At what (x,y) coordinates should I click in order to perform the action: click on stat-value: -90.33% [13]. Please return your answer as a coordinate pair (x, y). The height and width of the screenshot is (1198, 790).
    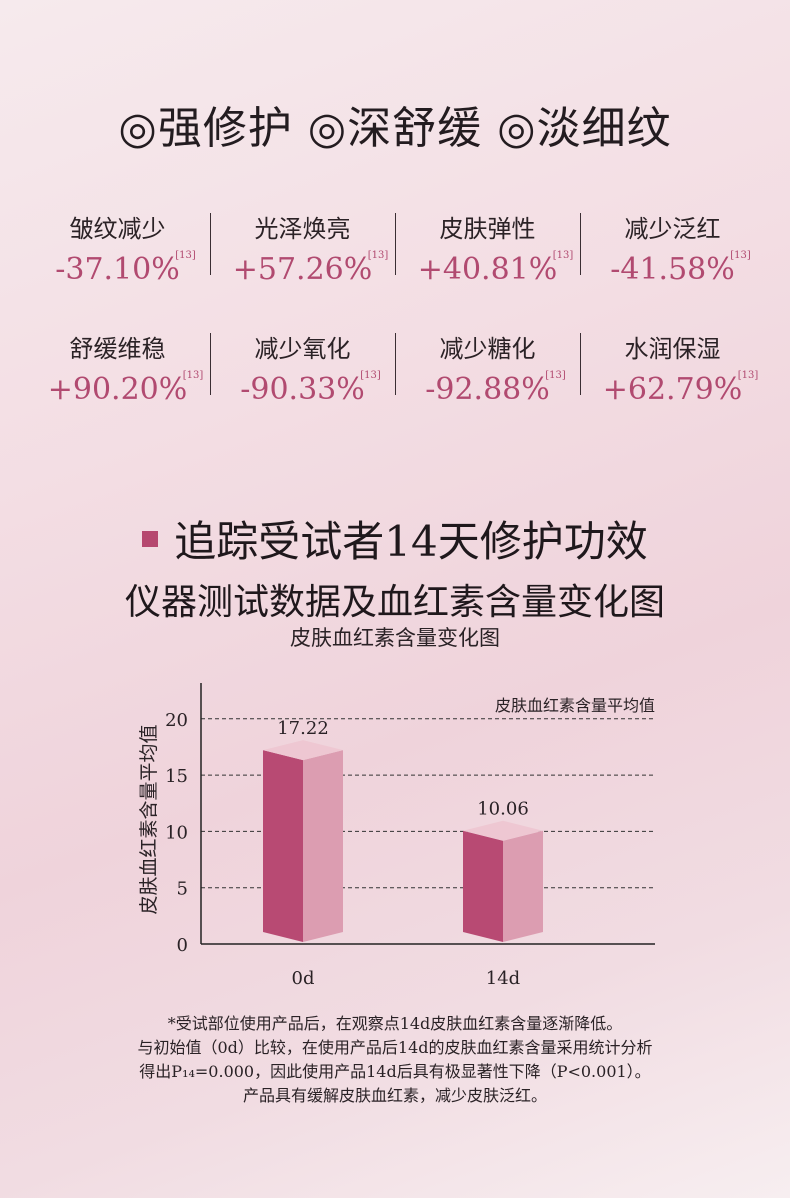
    Looking at the image, I should click on (310, 388).